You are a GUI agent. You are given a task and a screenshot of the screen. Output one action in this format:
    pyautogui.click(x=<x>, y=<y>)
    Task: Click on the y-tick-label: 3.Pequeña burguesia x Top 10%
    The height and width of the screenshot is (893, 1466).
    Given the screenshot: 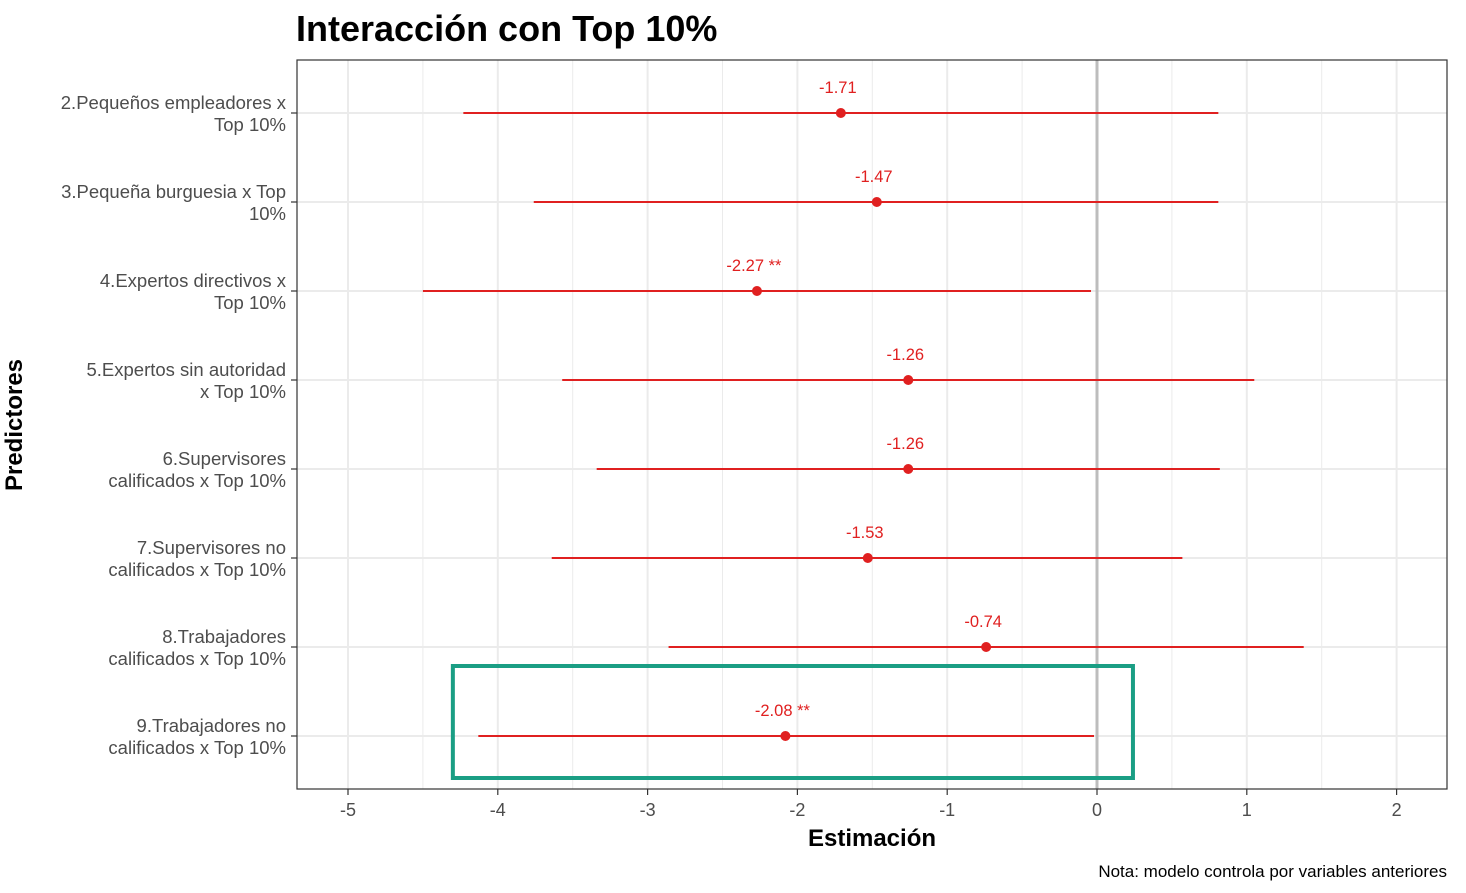 What is the action you would take?
    pyautogui.click(x=173, y=202)
    